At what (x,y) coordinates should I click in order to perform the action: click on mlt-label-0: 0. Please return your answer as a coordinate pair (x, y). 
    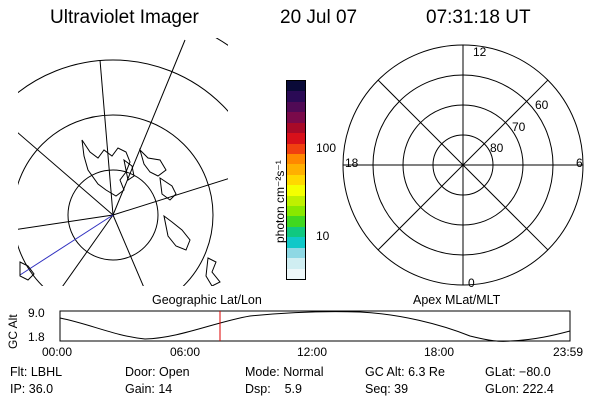
    Looking at the image, I should click on (471, 283).